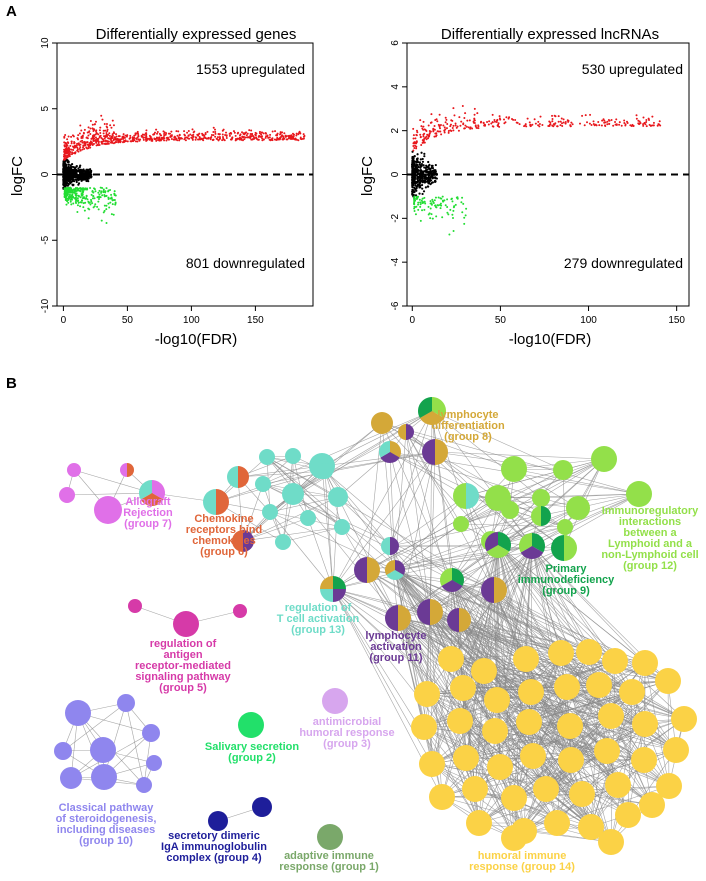 The height and width of the screenshot is (881, 706). Describe the element at coordinates (45, 174) in the screenshot. I see `y-tick-label: 0` at that location.